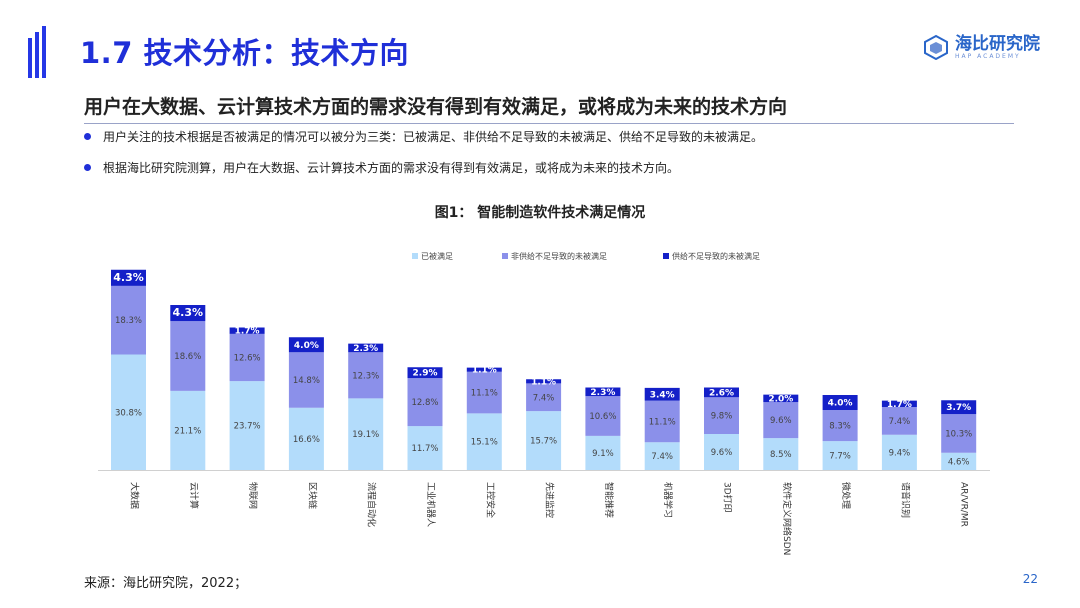  What do you see at coordinates (40, 52) in the screenshot?
I see `title-decoration-bars` at bounding box center [40, 52].